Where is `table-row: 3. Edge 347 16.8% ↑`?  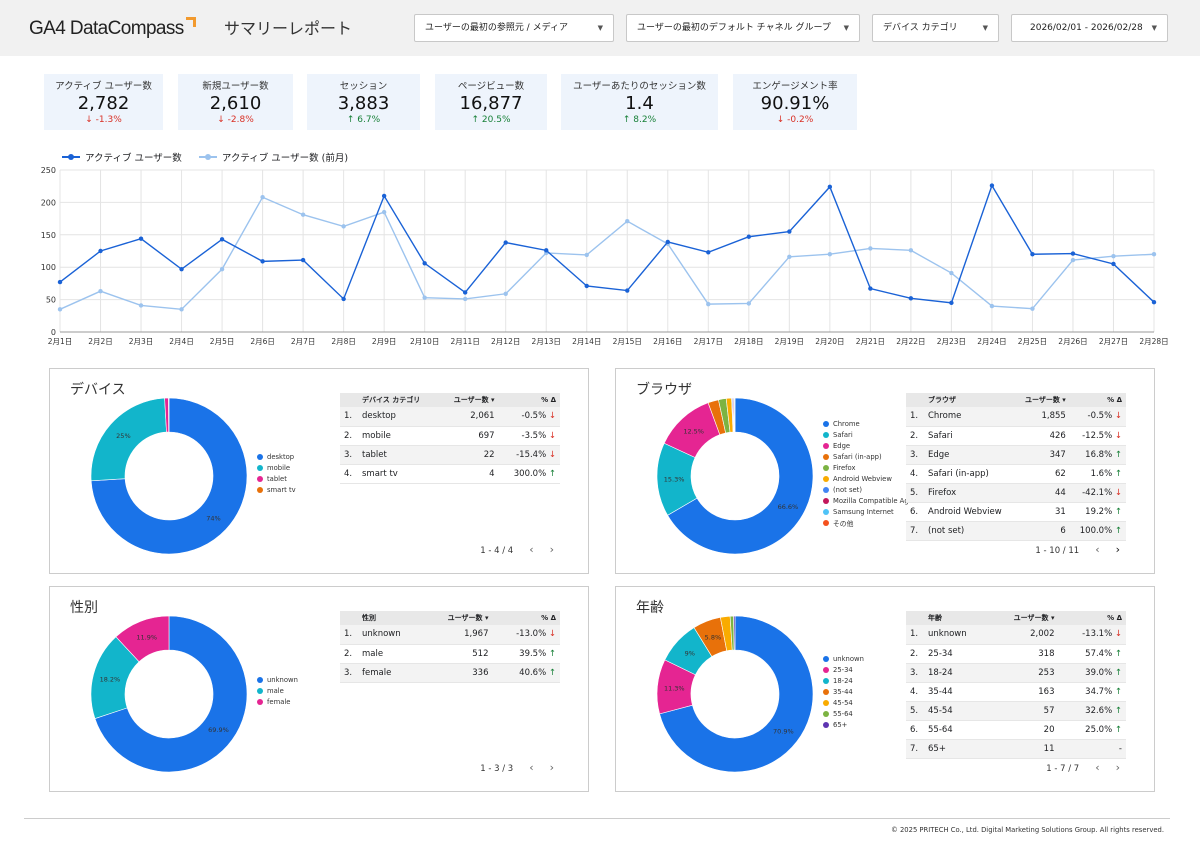
table-row: 3. Edge 347 16.8% ↑ is located at coordinates (1016, 455).